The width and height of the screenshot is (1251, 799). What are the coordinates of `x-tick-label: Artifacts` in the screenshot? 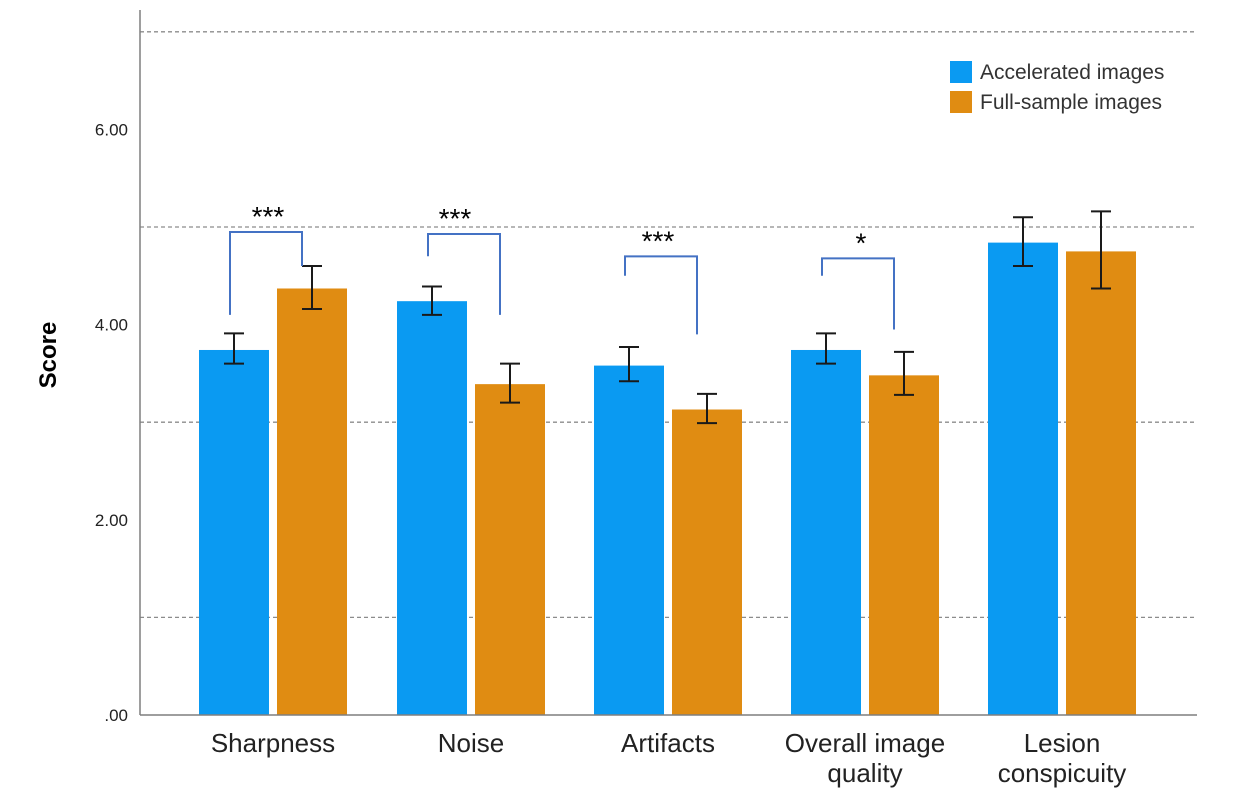 It's located at (668, 743).